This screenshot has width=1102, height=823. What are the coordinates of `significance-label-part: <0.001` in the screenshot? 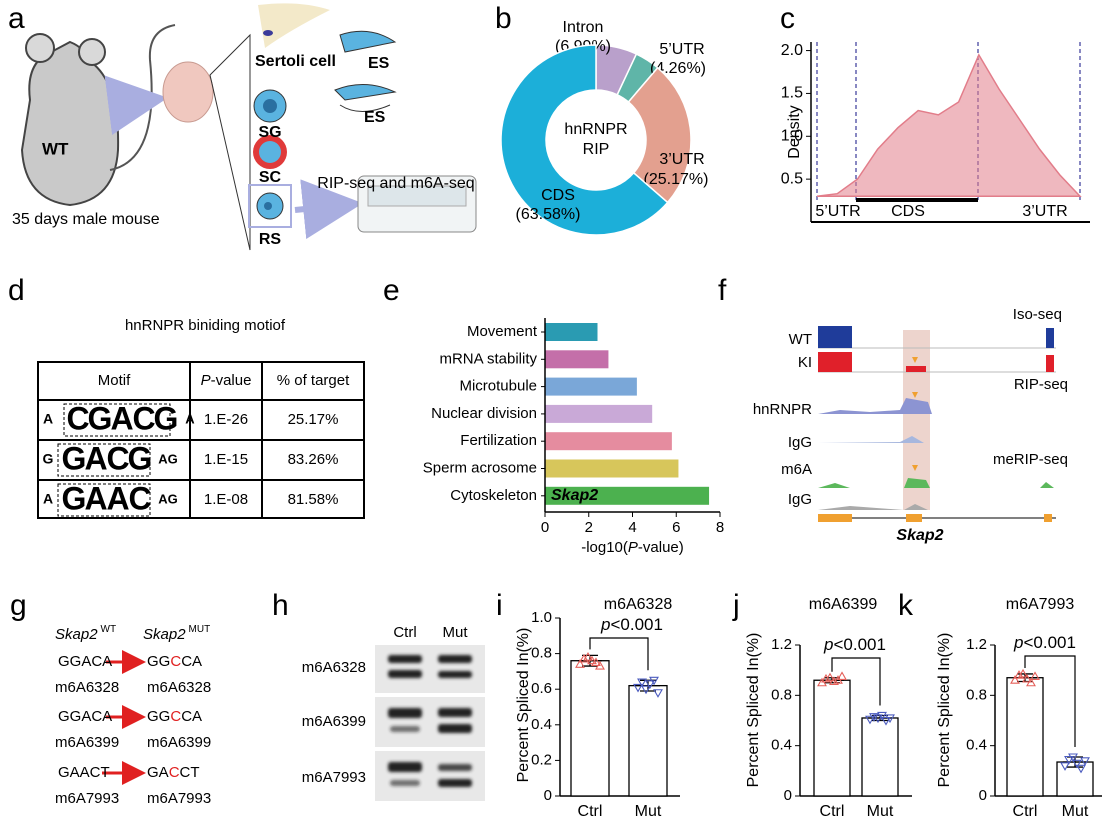 It's located at (636, 624).